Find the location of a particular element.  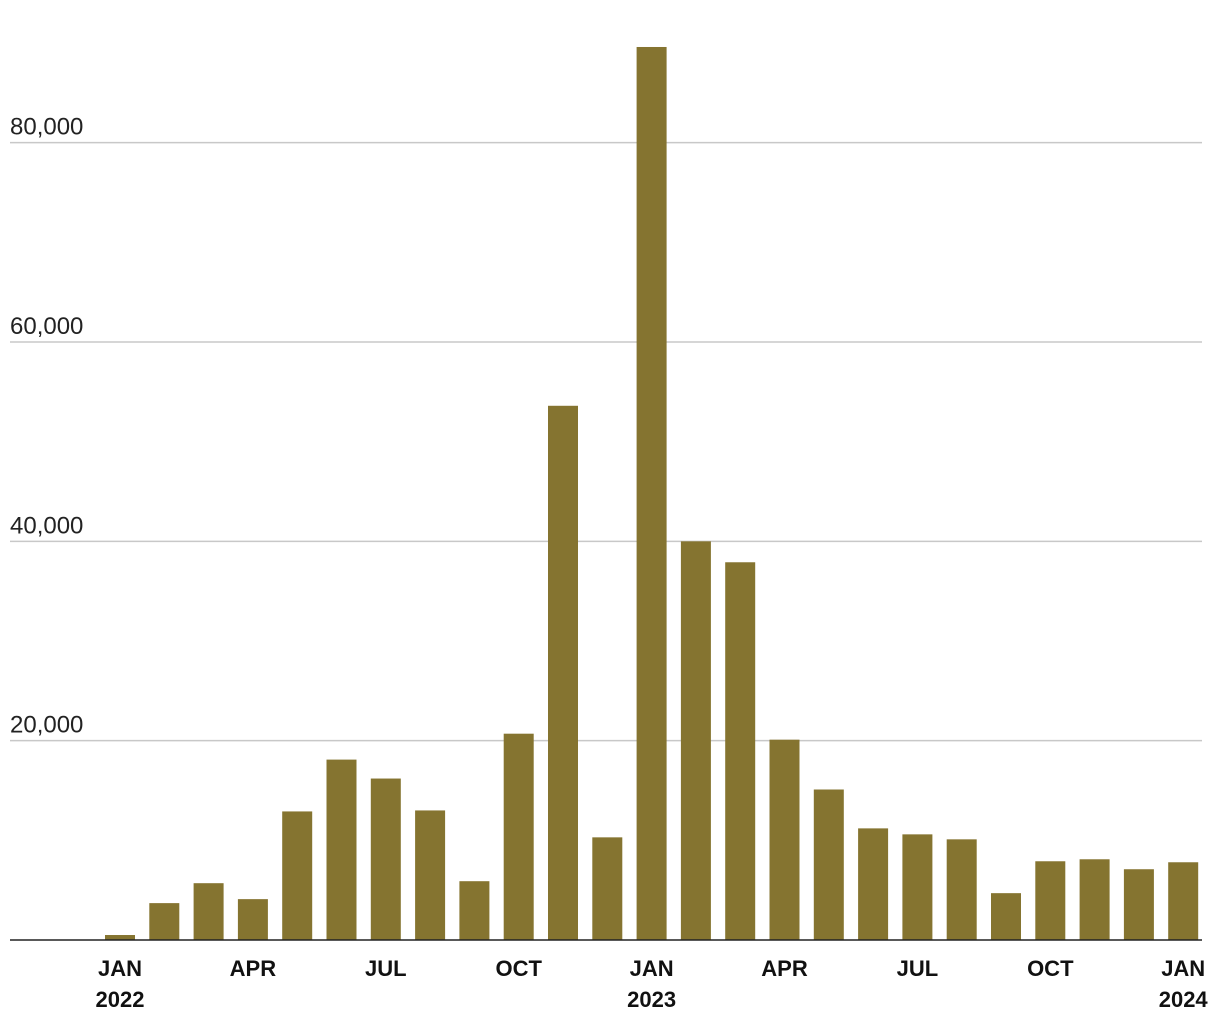

y-tick-label: 40,000 is located at coordinates (46, 525).